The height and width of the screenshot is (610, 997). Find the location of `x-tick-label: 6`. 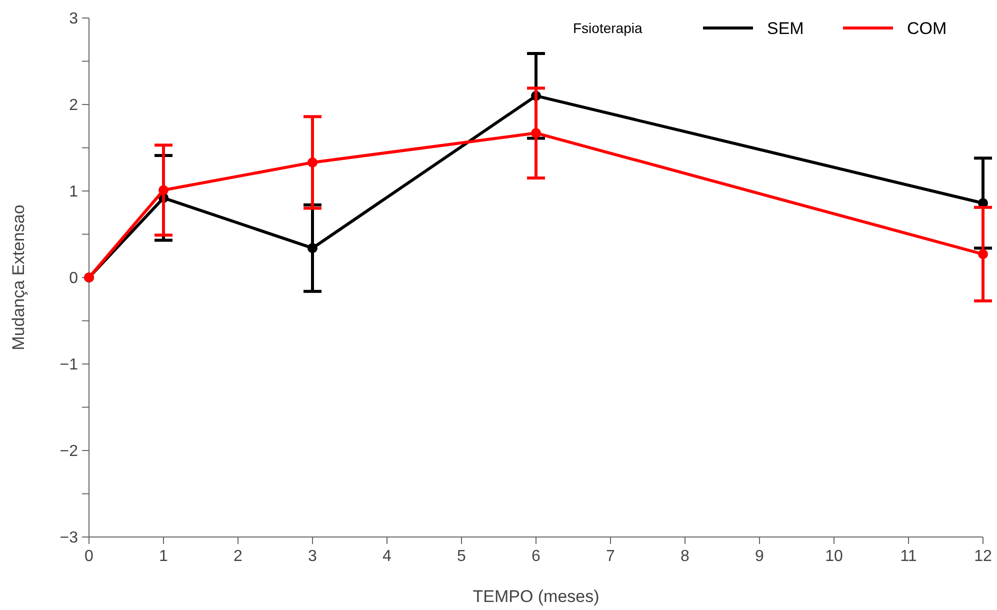

x-tick-label: 6 is located at coordinates (536, 556).